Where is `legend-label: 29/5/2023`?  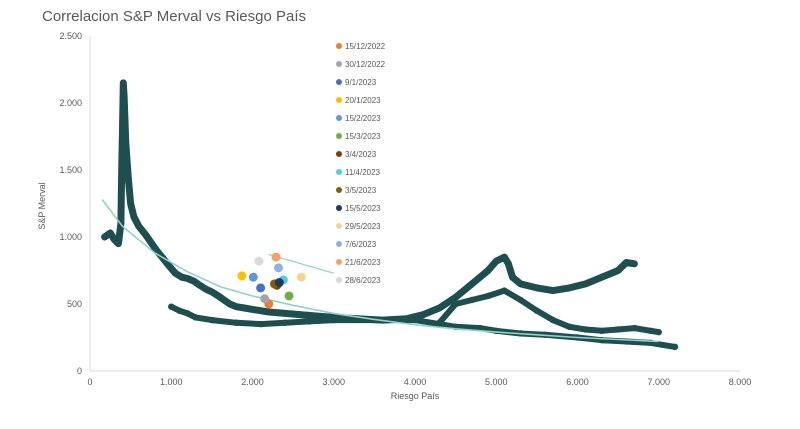
legend-label: 29/5/2023 is located at coordinates (363, 226).